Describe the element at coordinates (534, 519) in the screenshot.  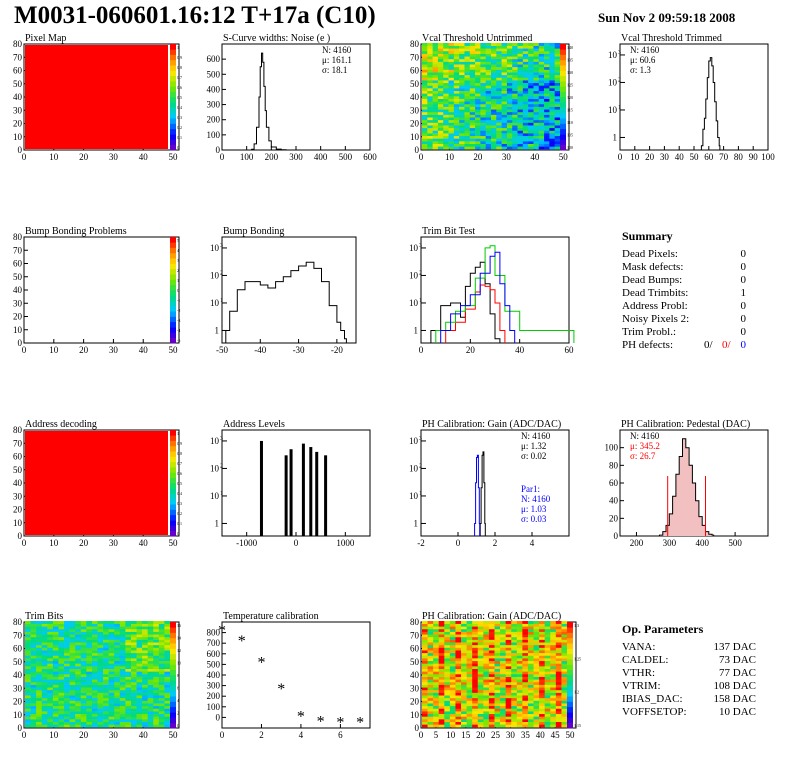
I see `stat-text-par1: σ: 0.03` at that location.